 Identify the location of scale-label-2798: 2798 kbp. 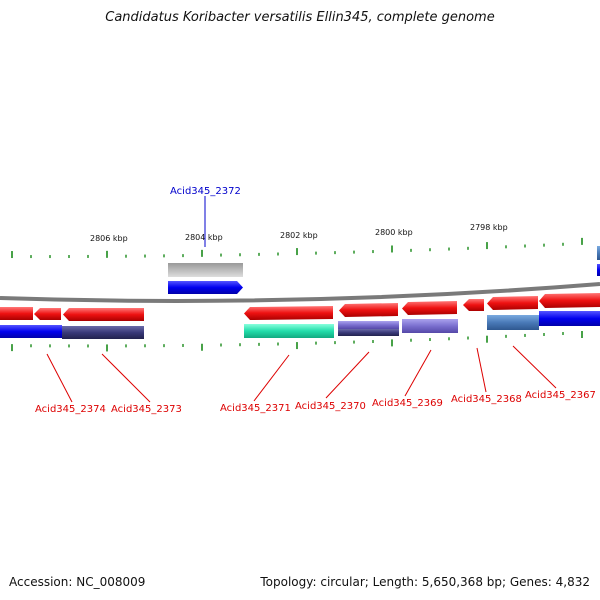
(489, 227).